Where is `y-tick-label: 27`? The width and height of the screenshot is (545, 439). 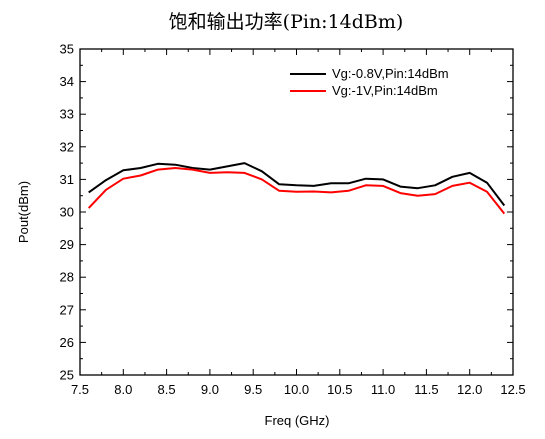 y-tick-label: 27 is located at coordinates (67, 309).